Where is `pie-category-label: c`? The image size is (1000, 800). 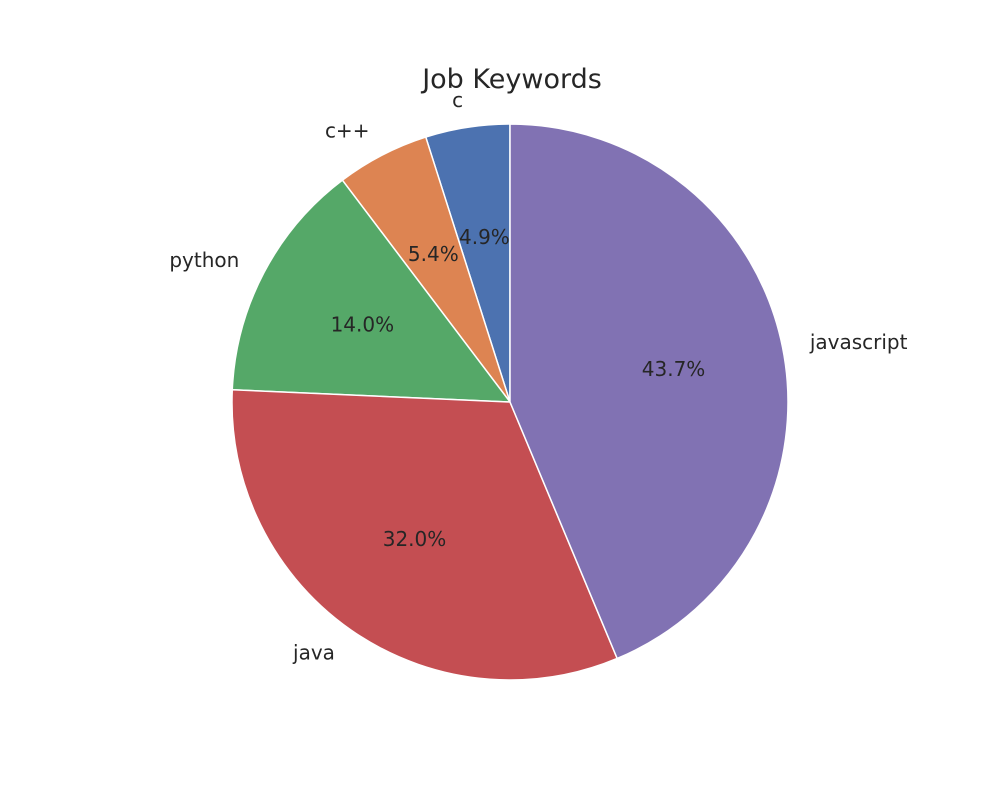 pie-category-label: c is located at coordinates (457, 100).